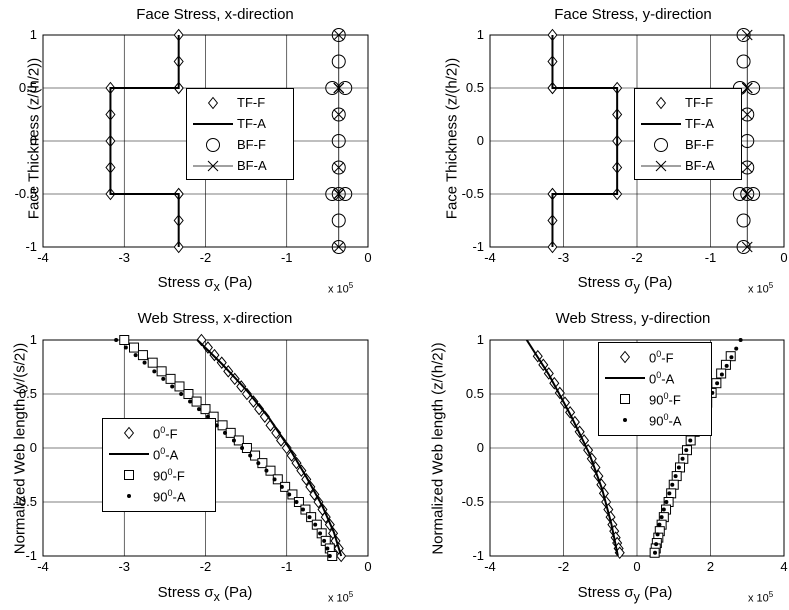 The height and width of the screenshot is (610, 789). What do you see at coordinates (633, 318) in the screenshot?
I see `chart-title: Web Stress, y-direction` at bounding box center [633, 318].